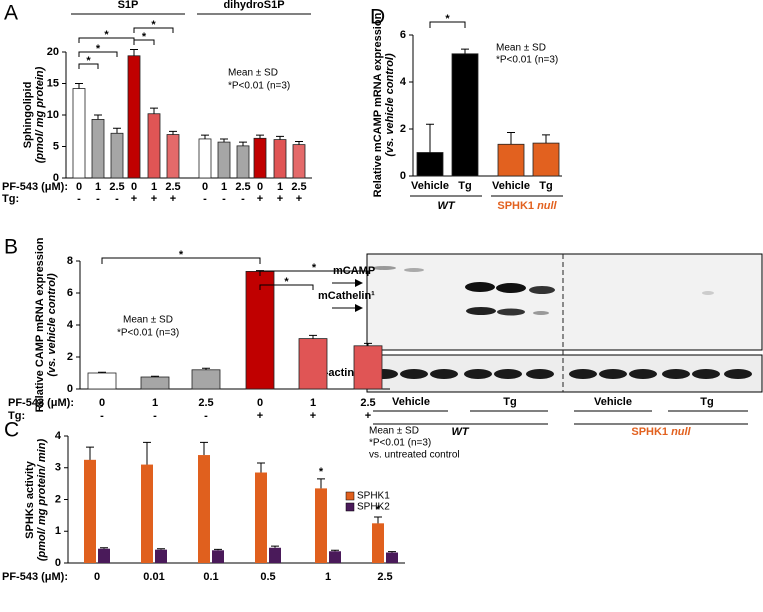 The height and width of the screenshot is (612, 763). I want to click on y-axis-label: (pmol/ mg protein/ min), so click(42, 500).